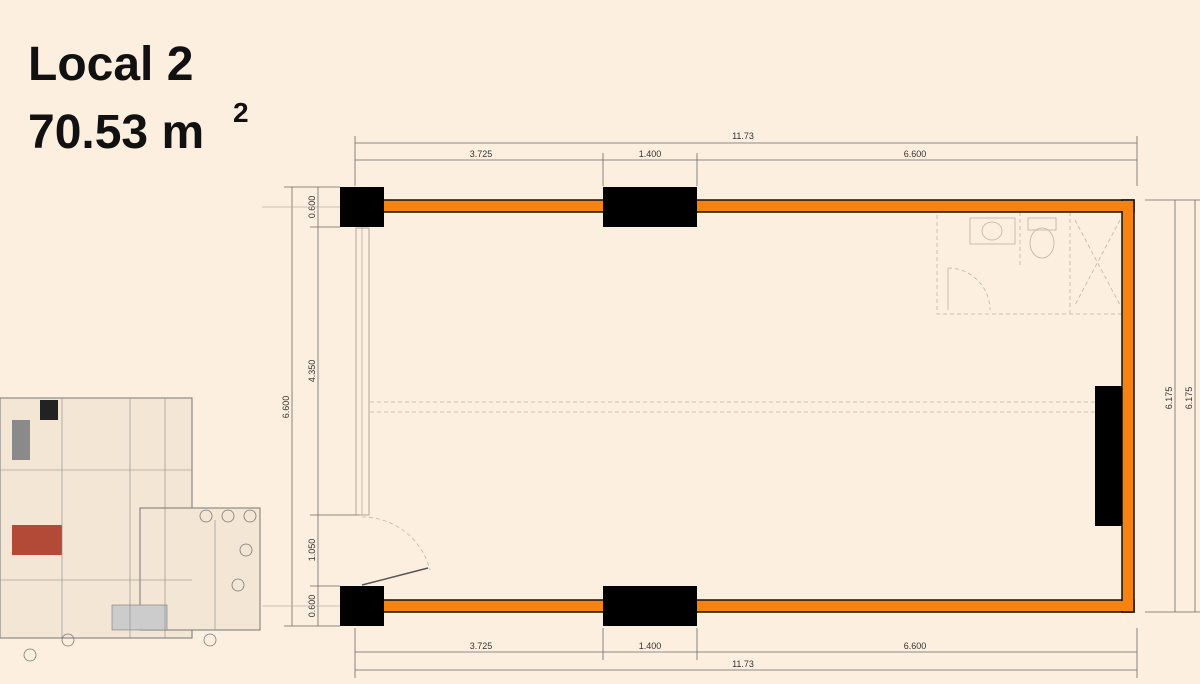 The width and height of the screenshot is (1200, 684). I want to click on site-stair, so click(21, 440).